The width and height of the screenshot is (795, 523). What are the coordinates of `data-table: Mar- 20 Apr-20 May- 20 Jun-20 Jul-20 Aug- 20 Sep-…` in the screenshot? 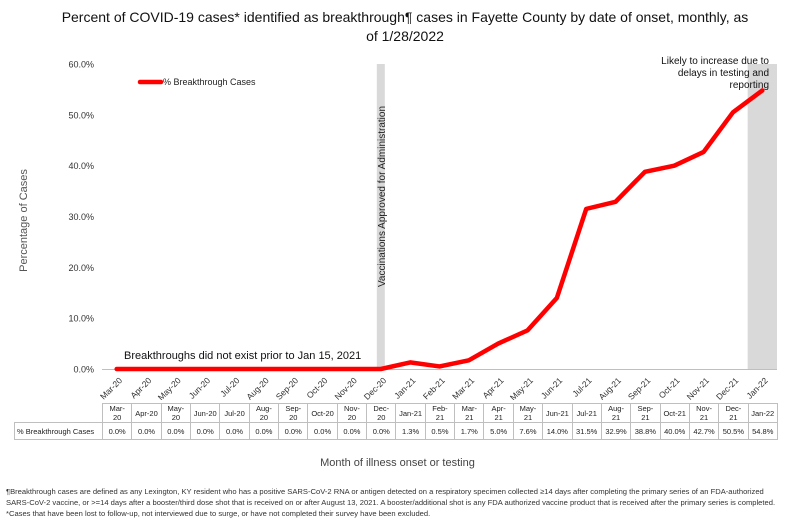 It's located at (396, 421).